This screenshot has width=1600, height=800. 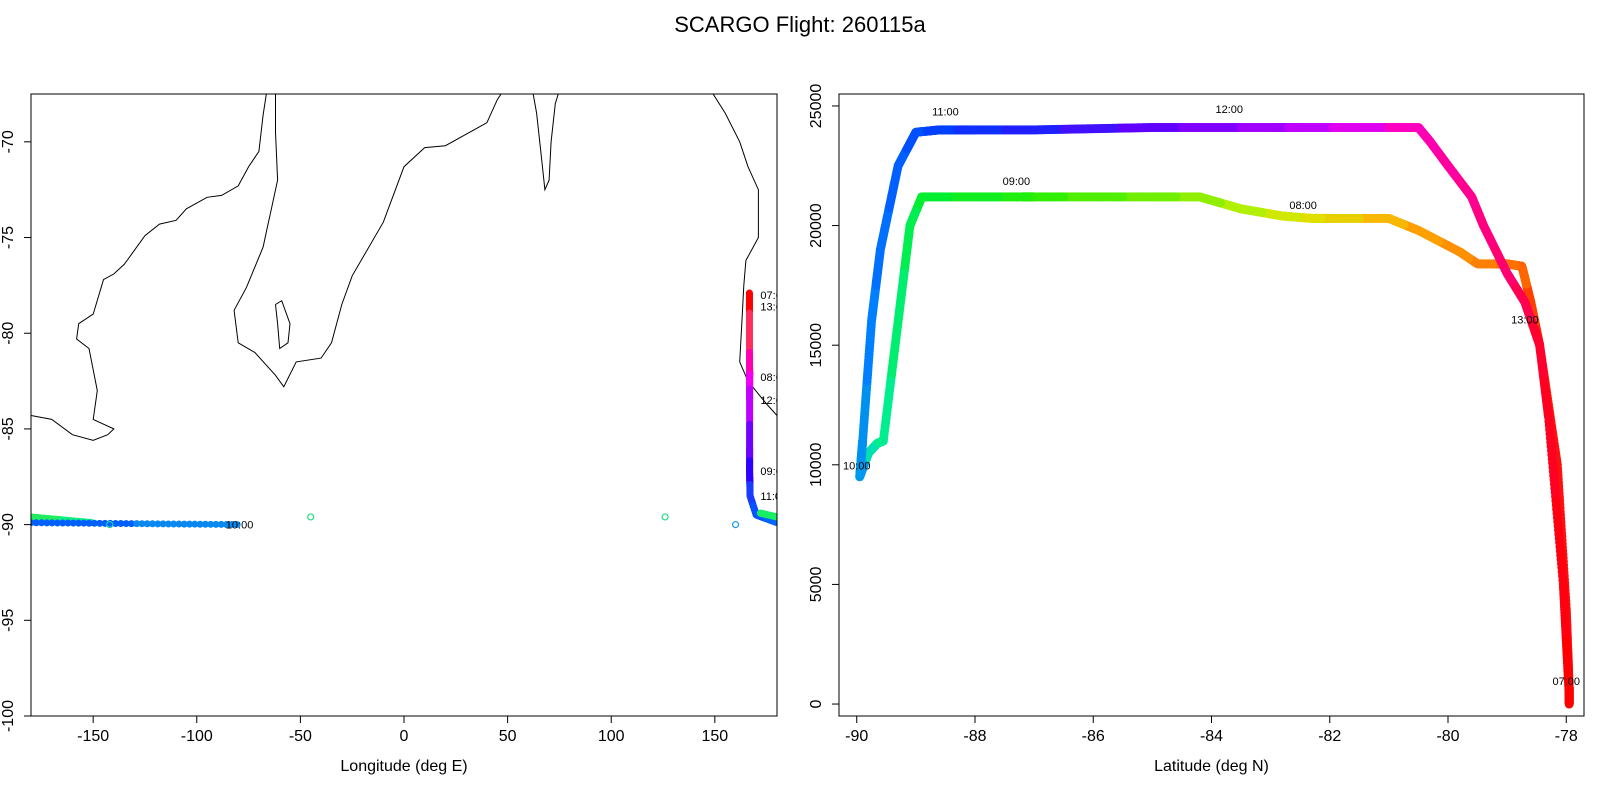 I want to click on x-axis-label: Longitude (deg E), so click(x=403, y=766).